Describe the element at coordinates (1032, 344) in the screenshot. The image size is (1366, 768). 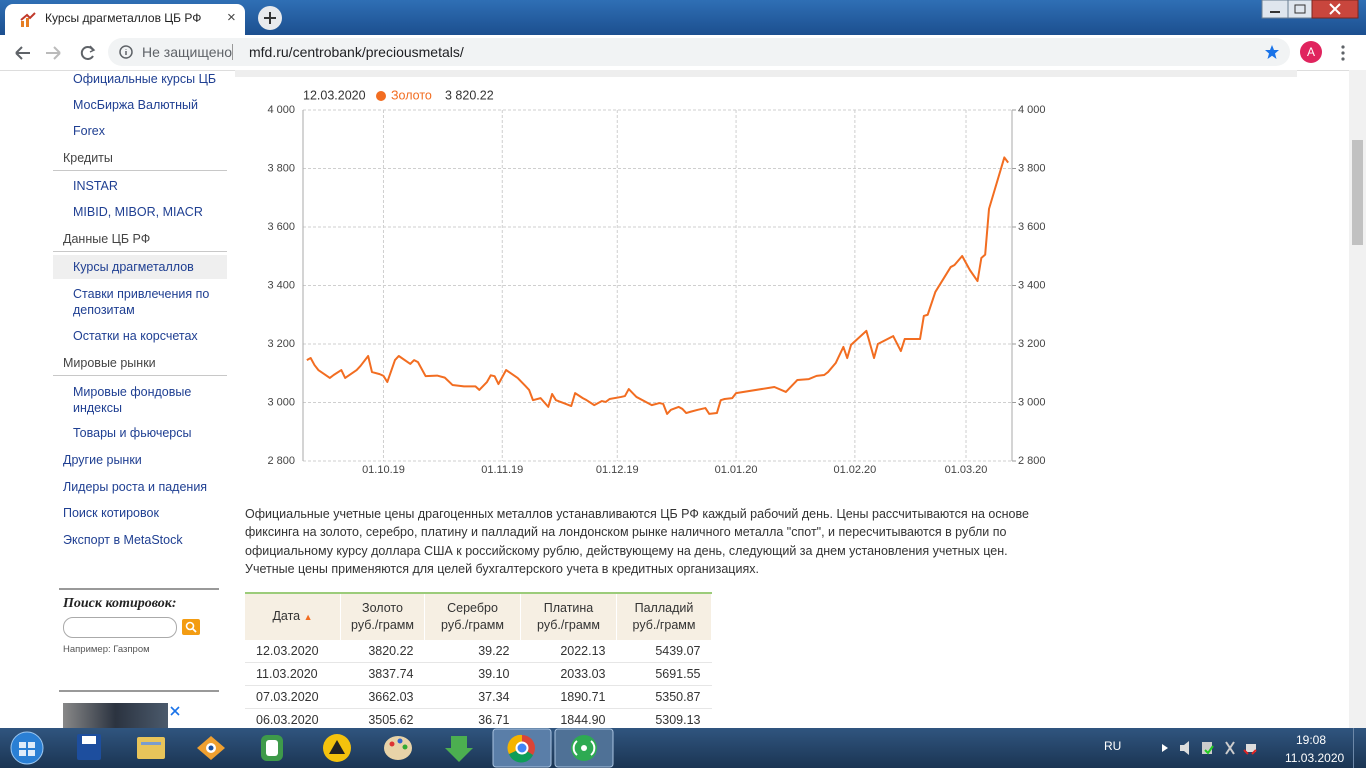
I see `y2-tick-label: 3 200` at that location.